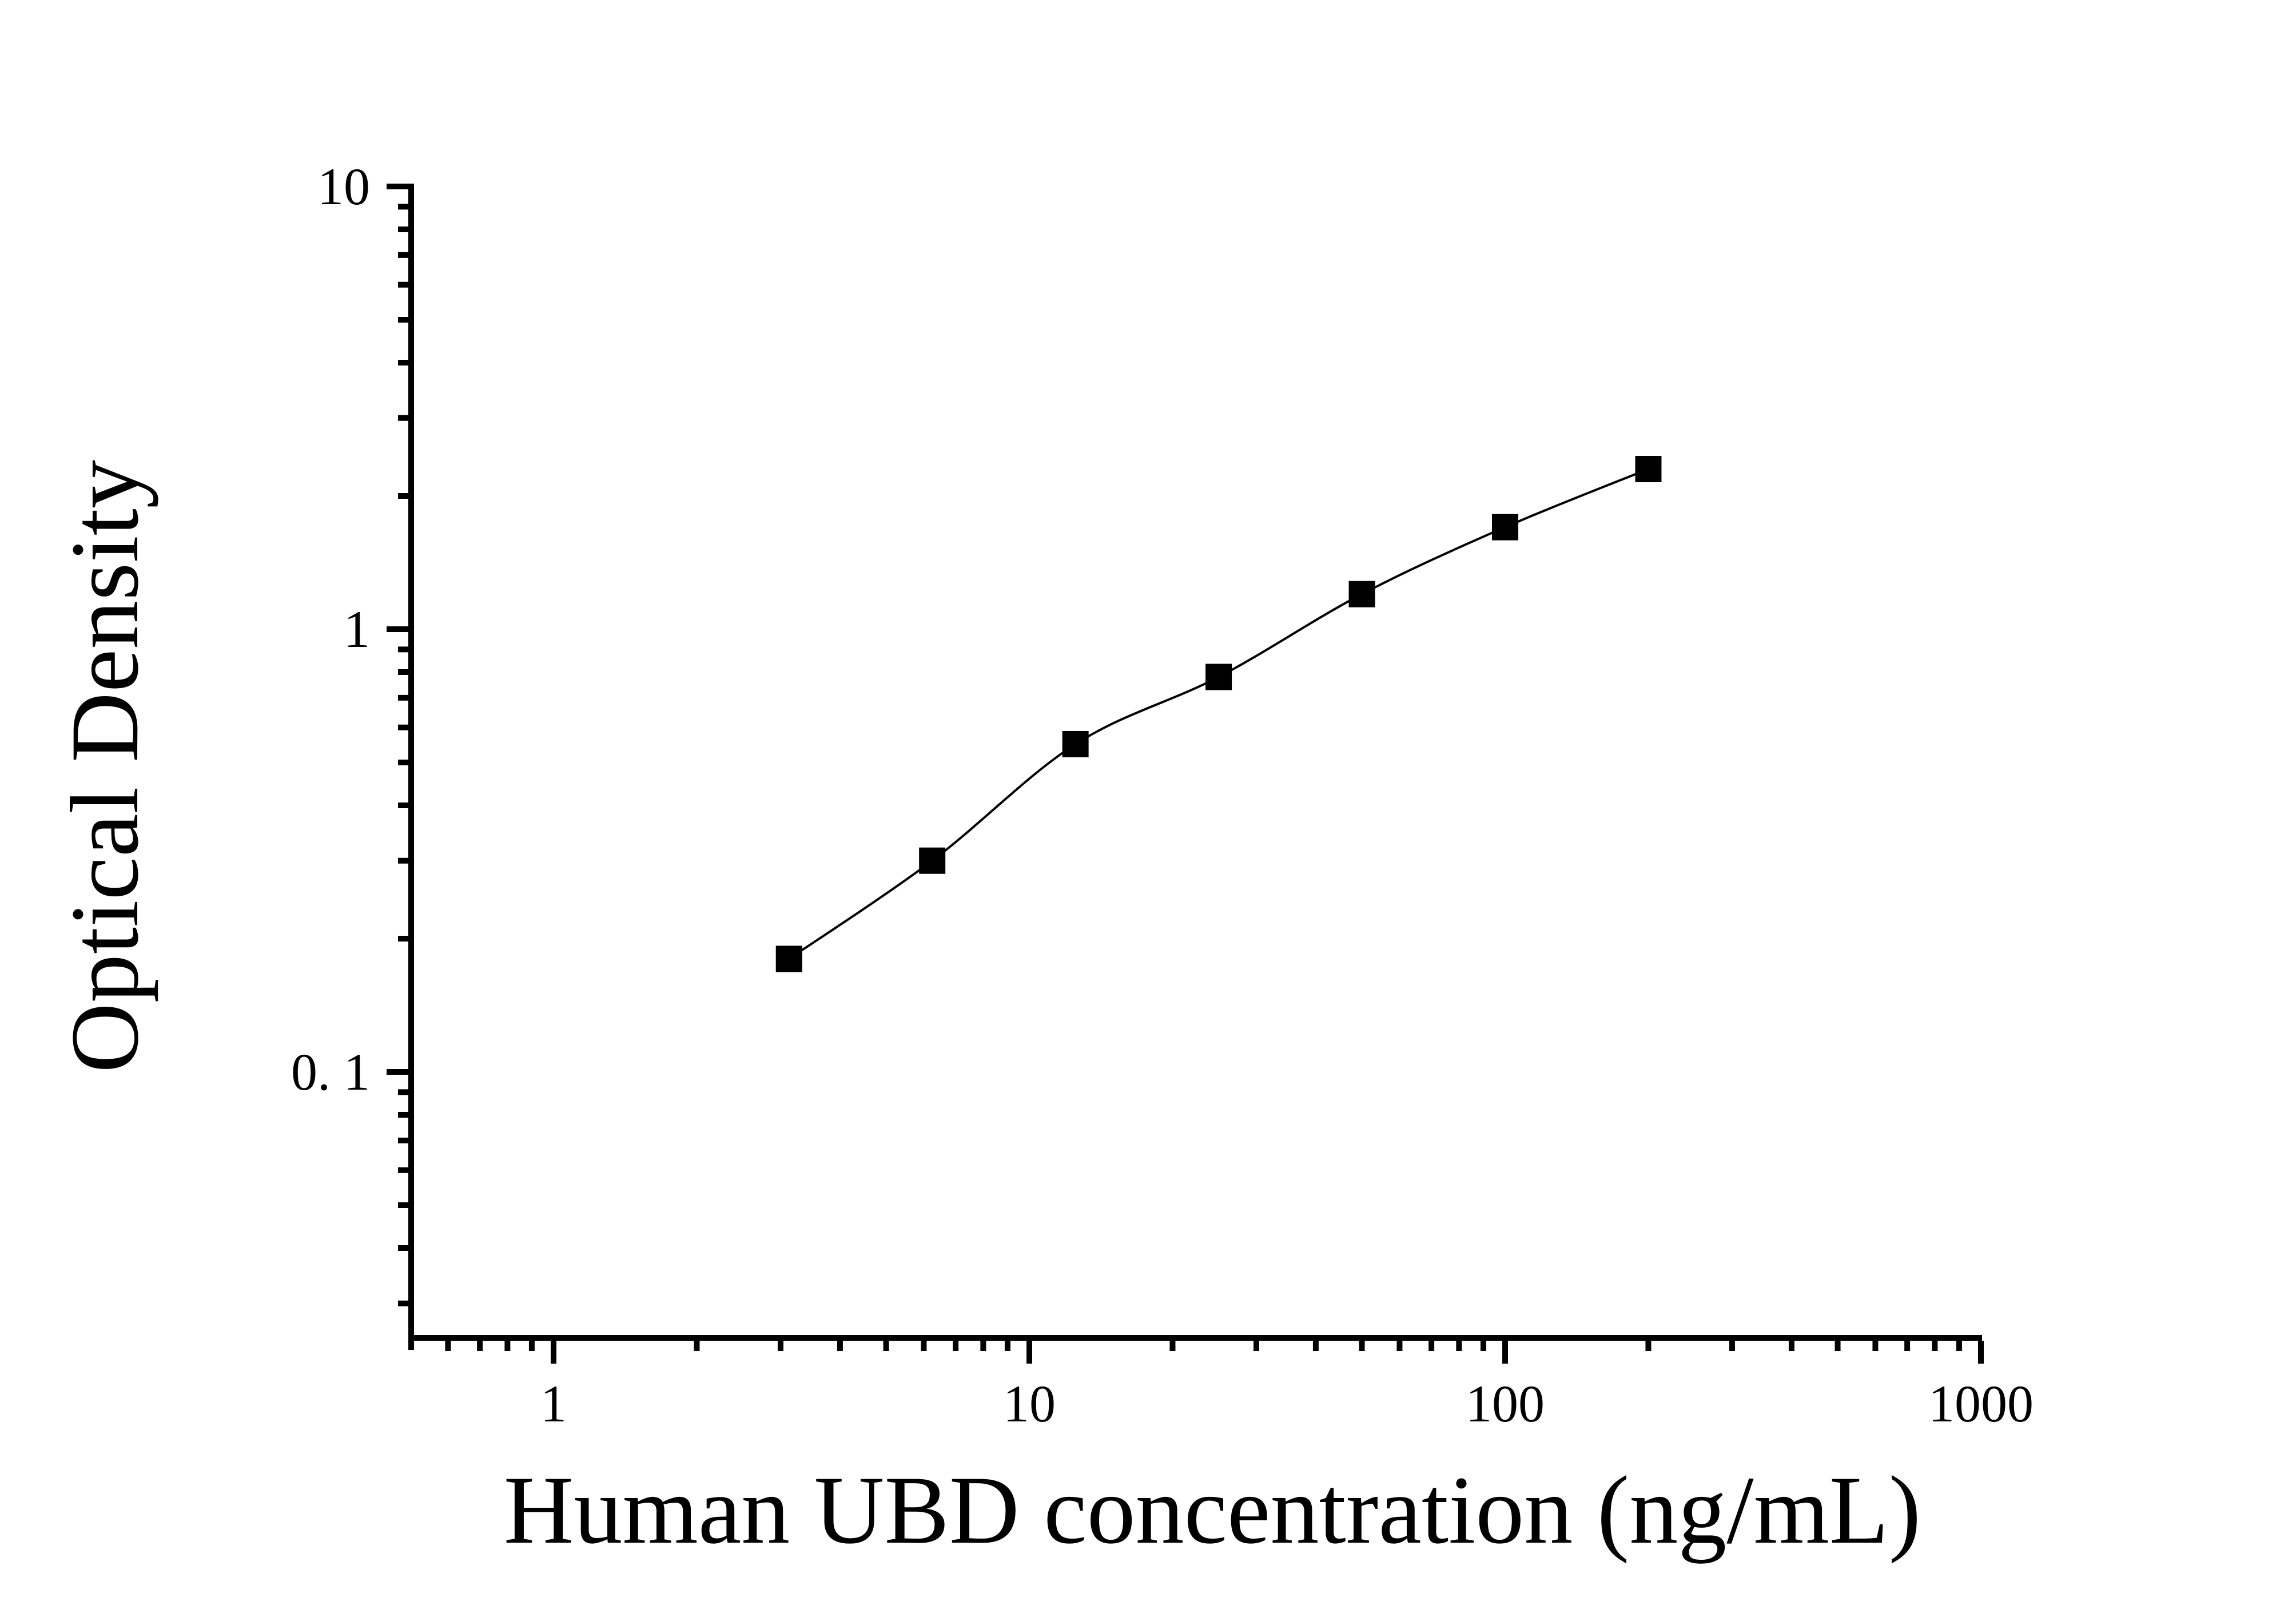 This screenshot has width=2296, height=1605. What do you see at coordinates (1981, 1403) in the screenshot?
I see `x-tick-label-1000: 1000` at bounding box center [1981, 1403].